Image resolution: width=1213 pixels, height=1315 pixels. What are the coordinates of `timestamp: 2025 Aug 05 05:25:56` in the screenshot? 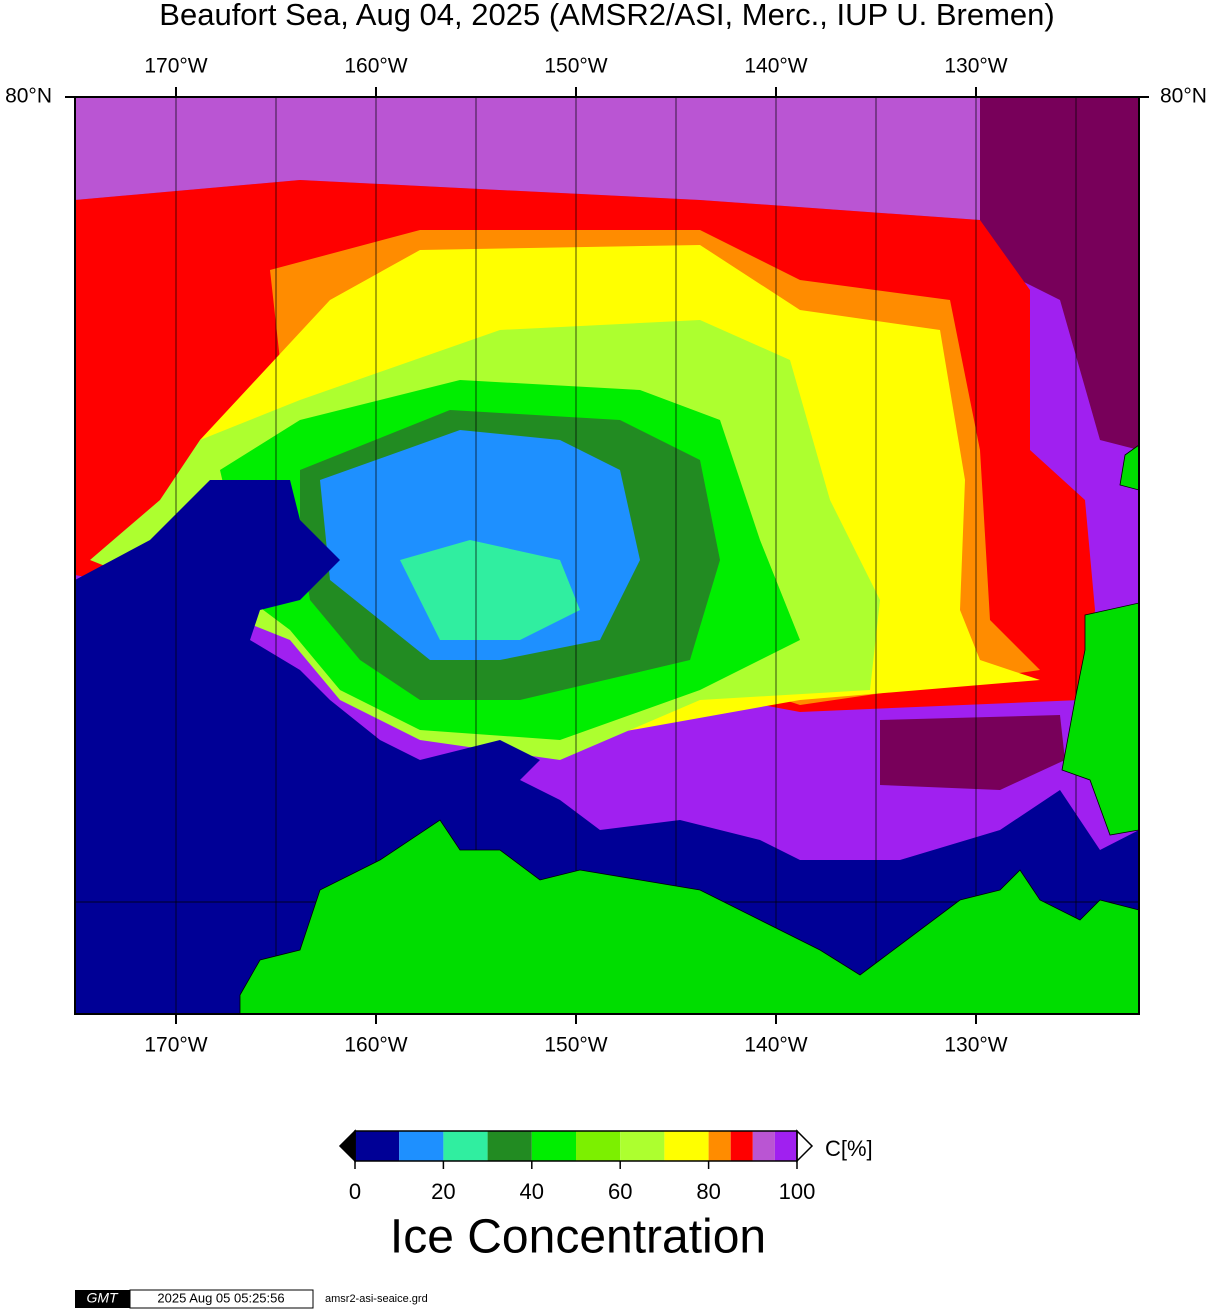 It's located at (220, 1297).